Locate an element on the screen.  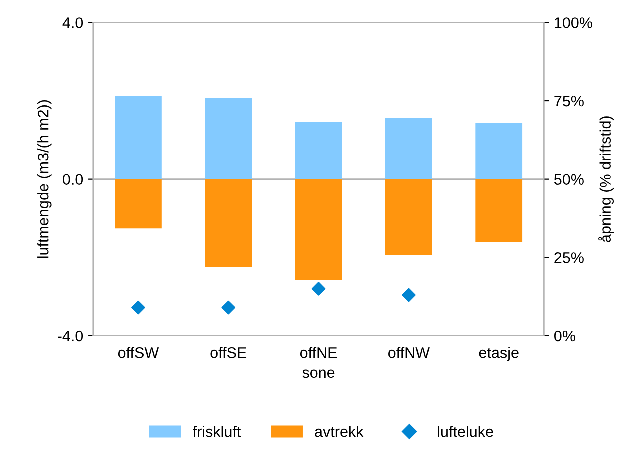
y2-tick-label: 50% is located at coordinates (569, 180).